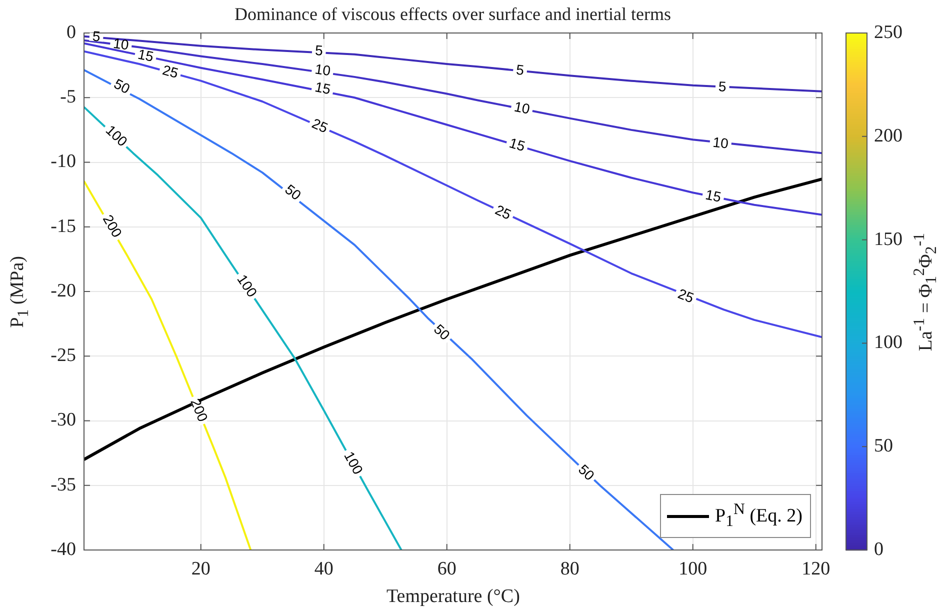 The image size is (941, 611). I want to click on y-tick-label: -10, so click(63, 161).